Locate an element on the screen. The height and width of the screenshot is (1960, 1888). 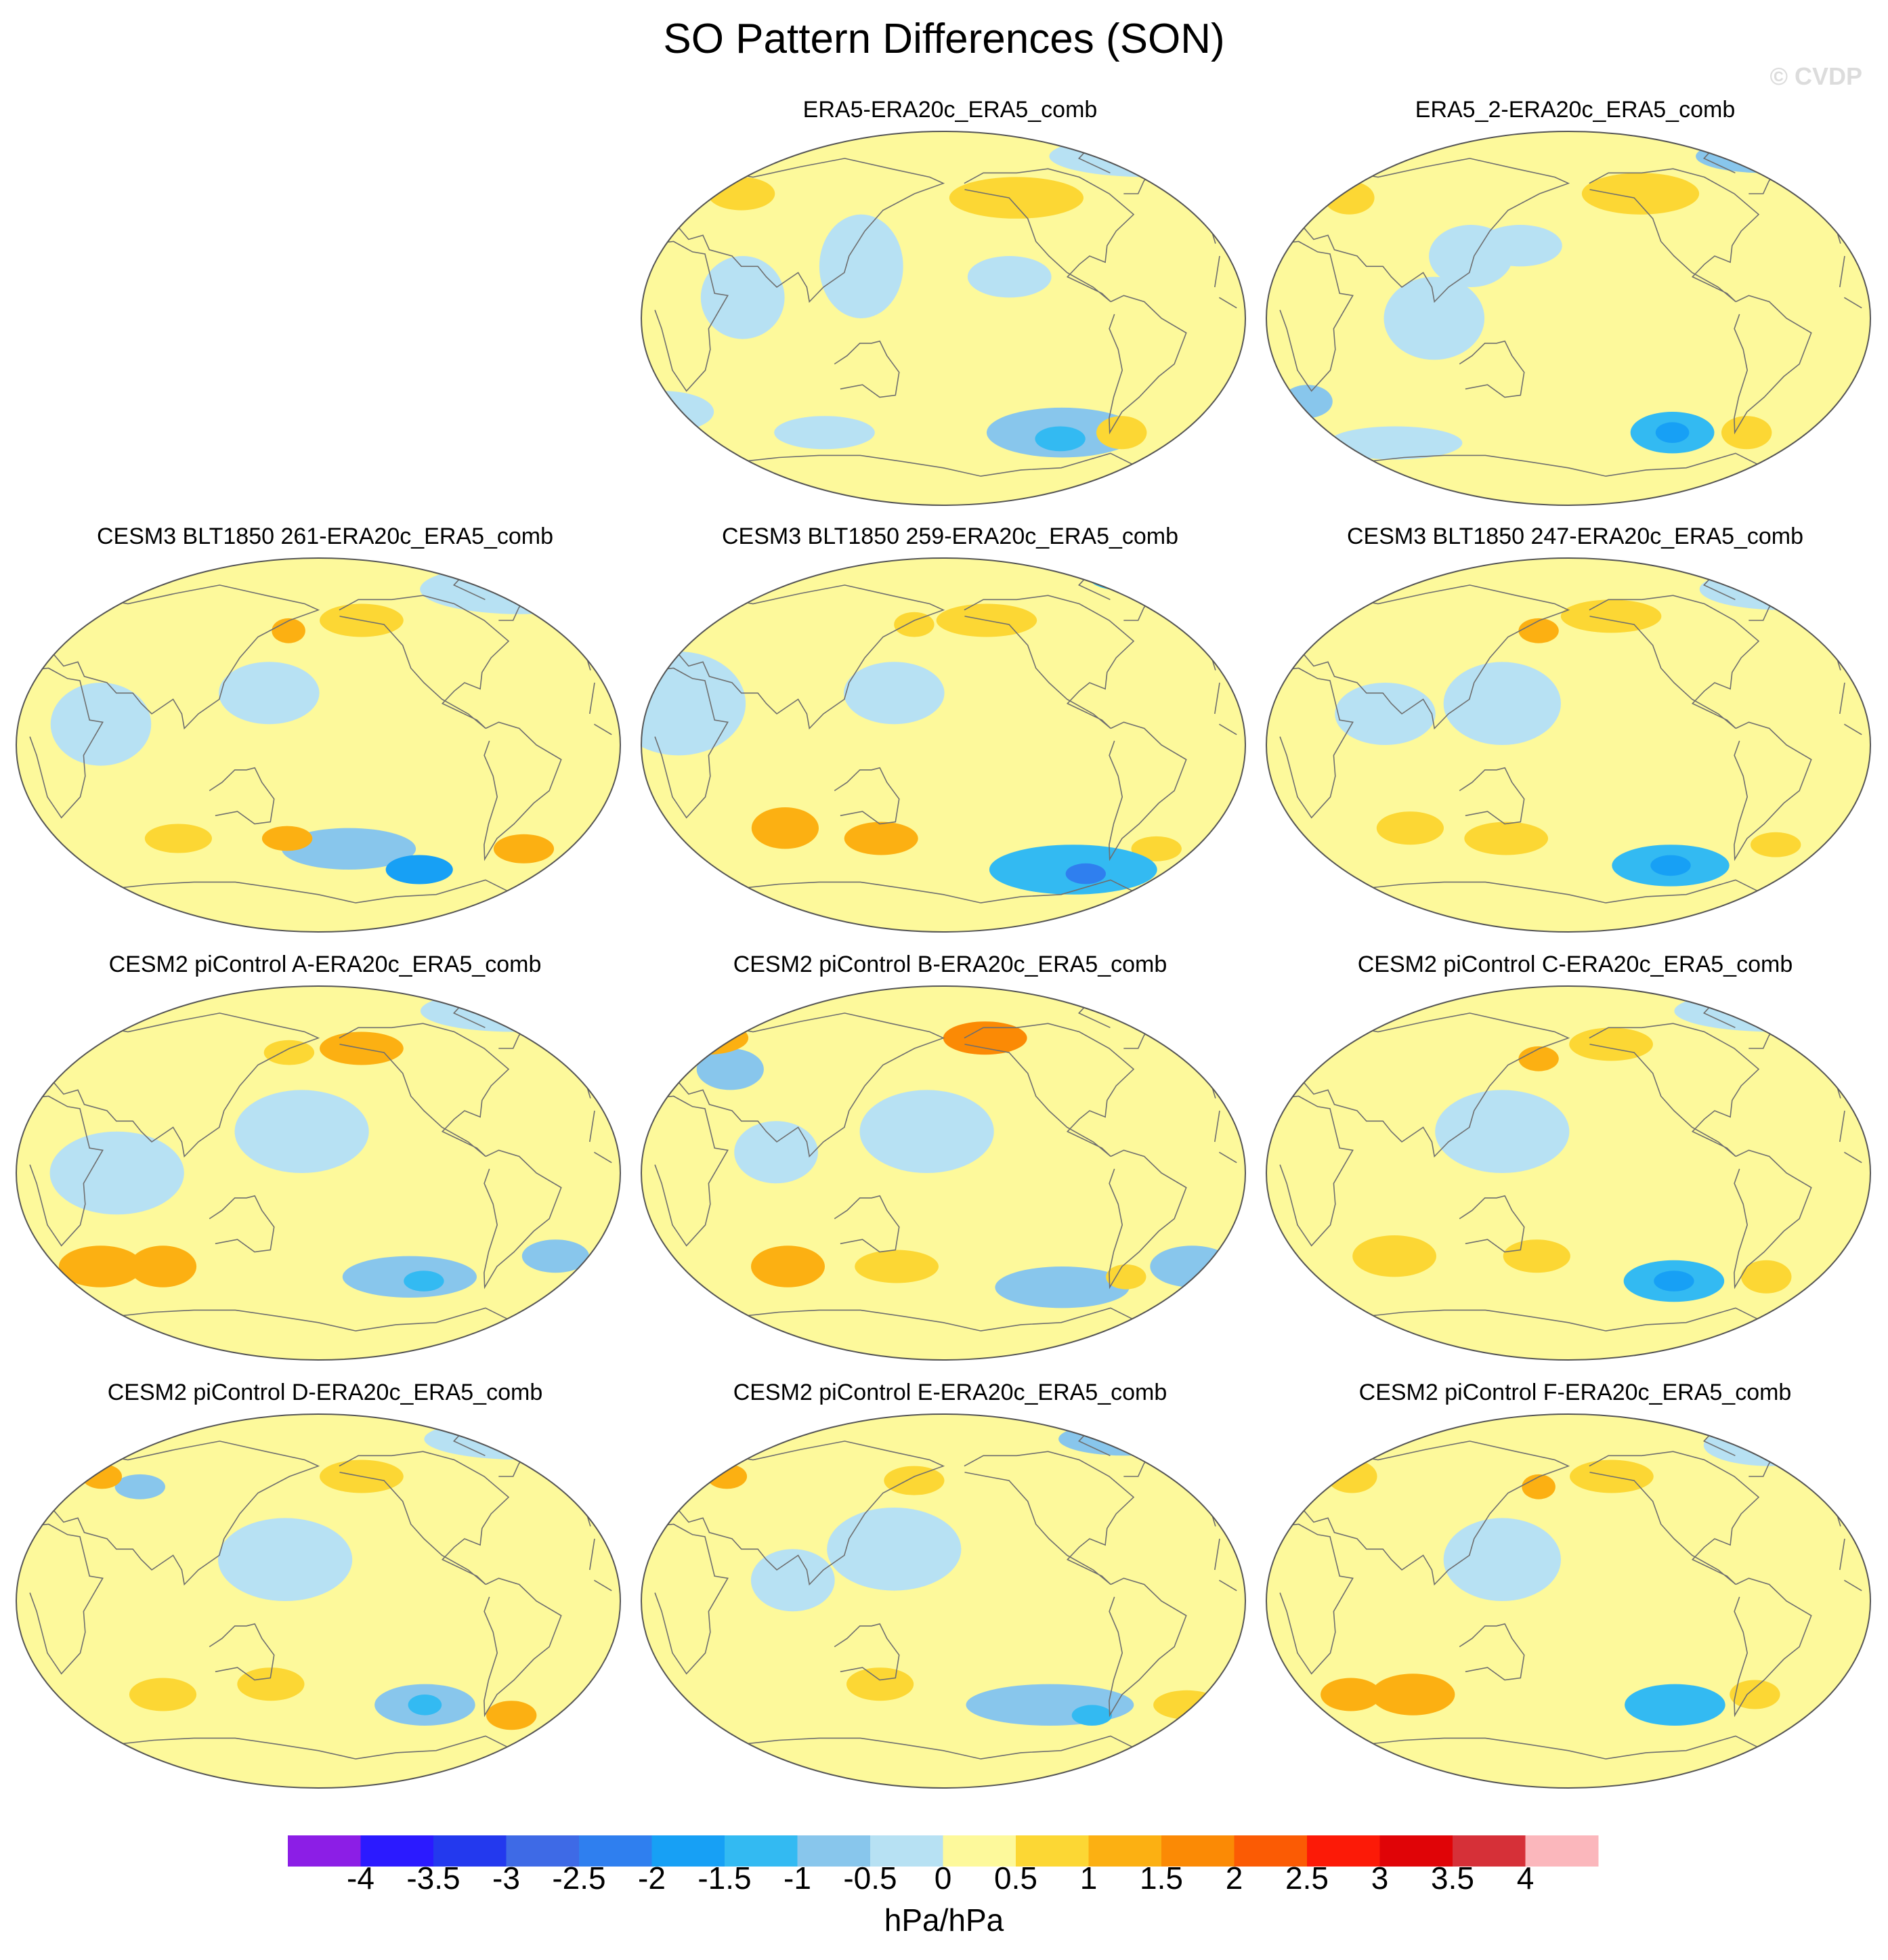
colorbar-tick-label: 4 is located at coordinates (1525, 1878).